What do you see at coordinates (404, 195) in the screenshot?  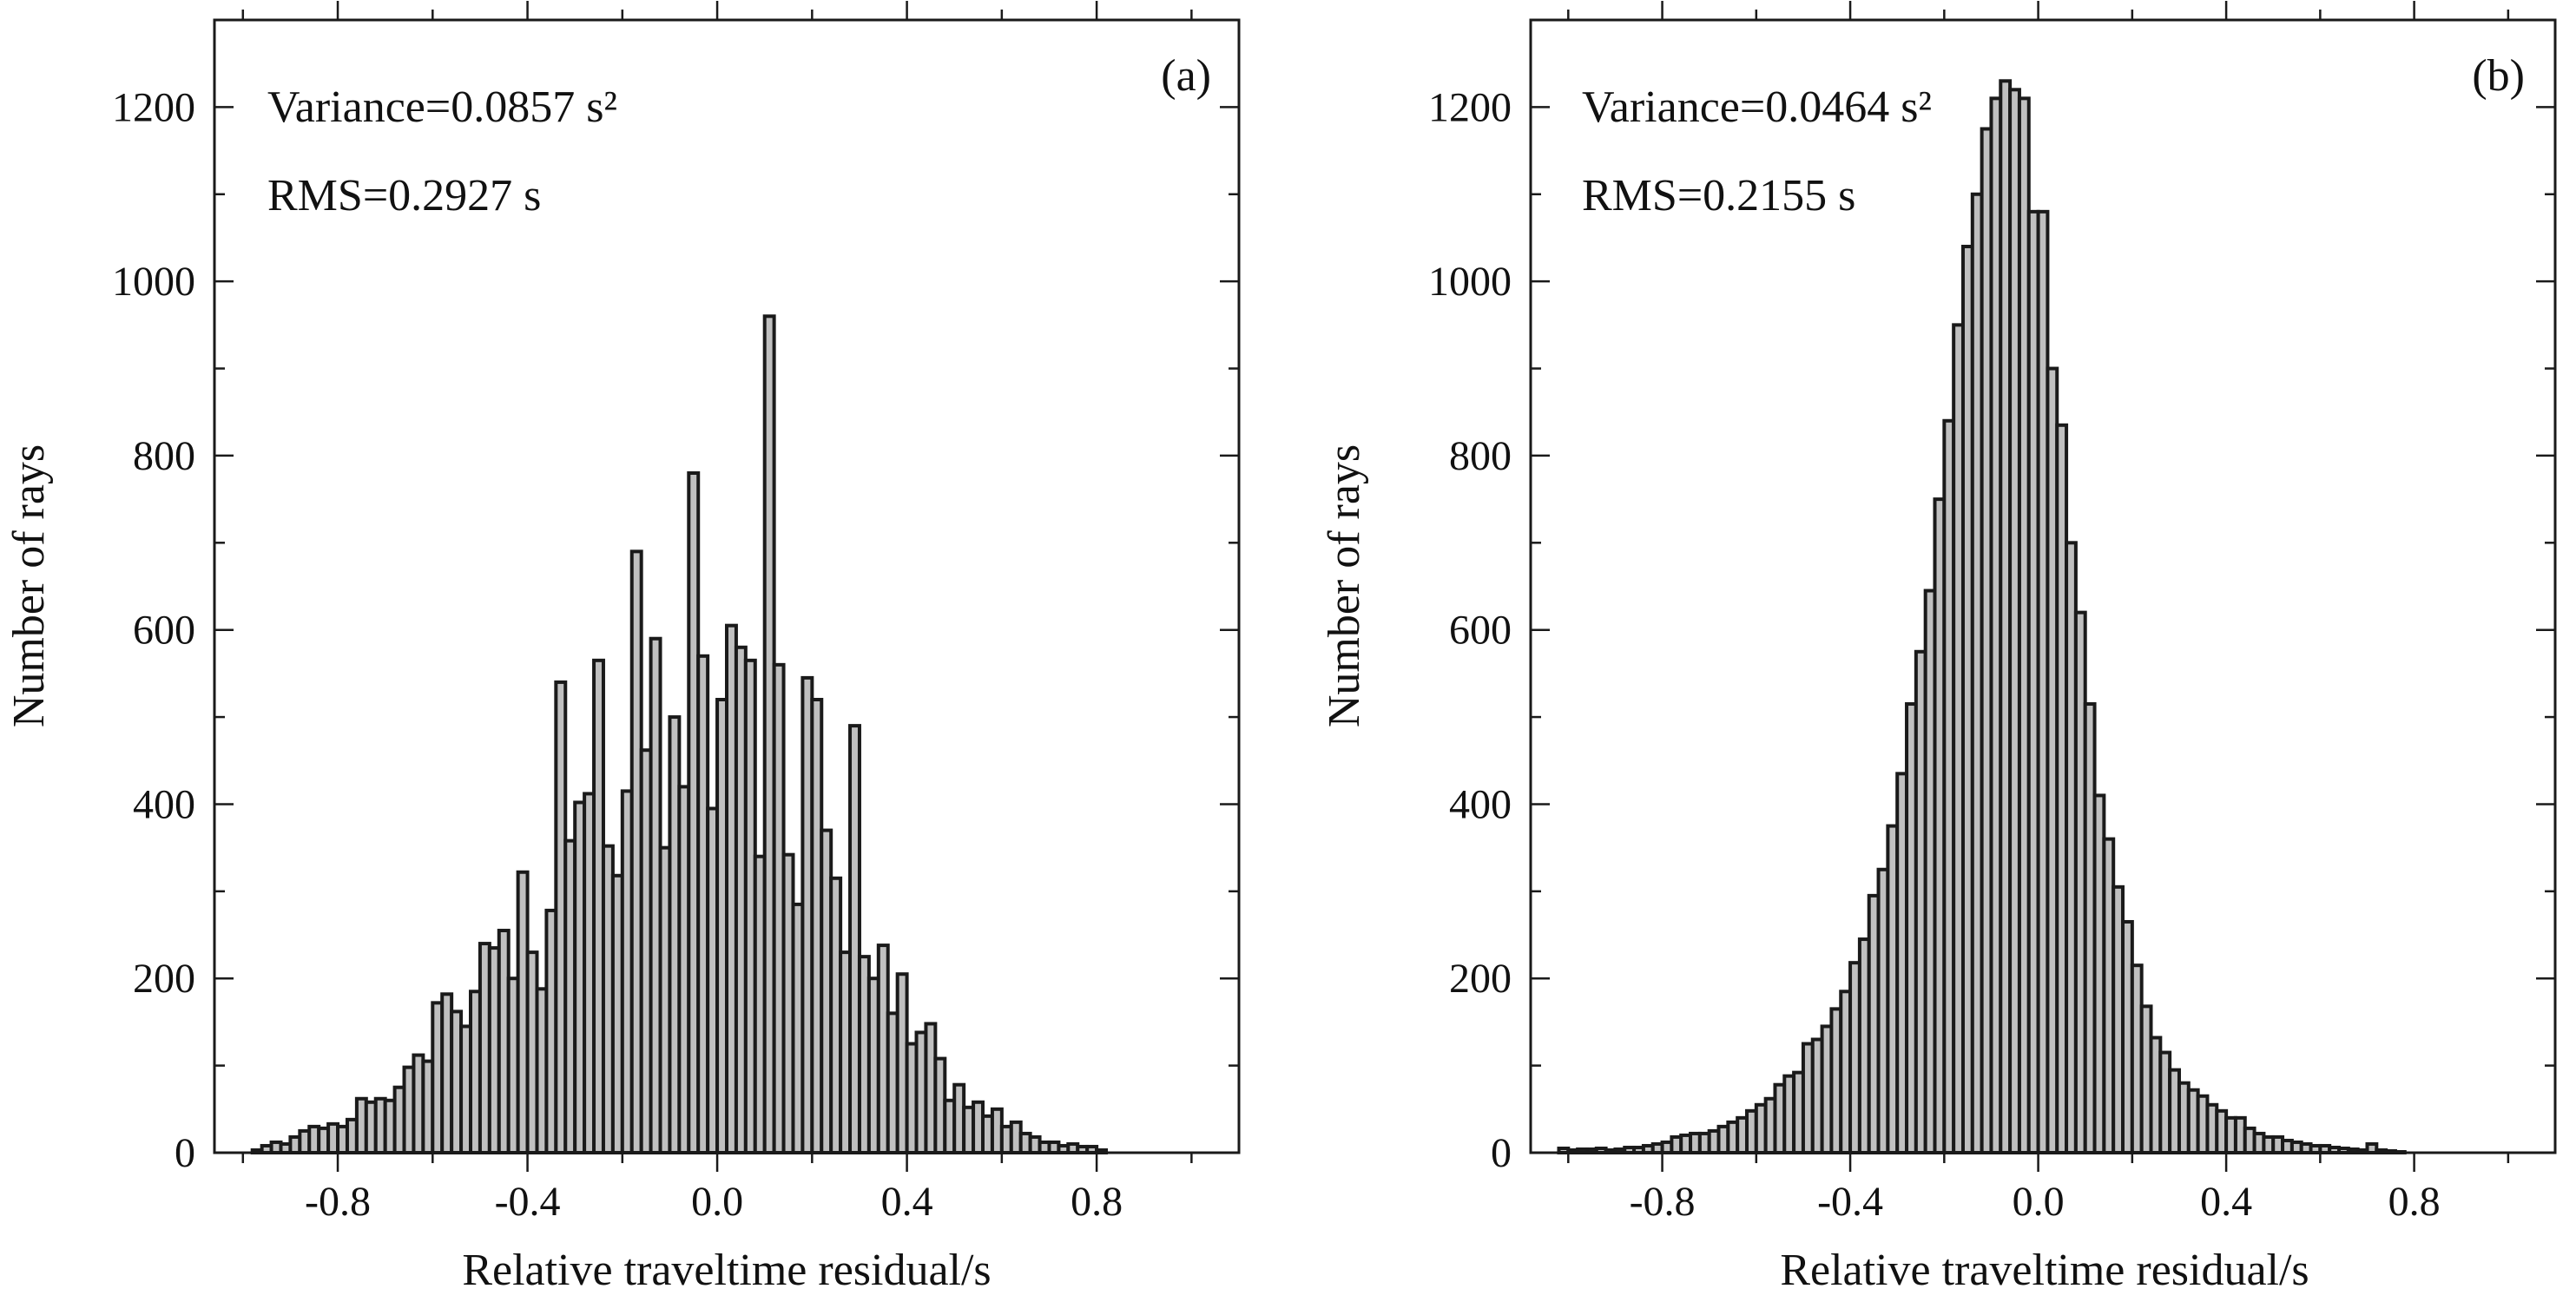 I see `rms-annotation: RMS=0.2927 s` at bounding box center [404, 195].